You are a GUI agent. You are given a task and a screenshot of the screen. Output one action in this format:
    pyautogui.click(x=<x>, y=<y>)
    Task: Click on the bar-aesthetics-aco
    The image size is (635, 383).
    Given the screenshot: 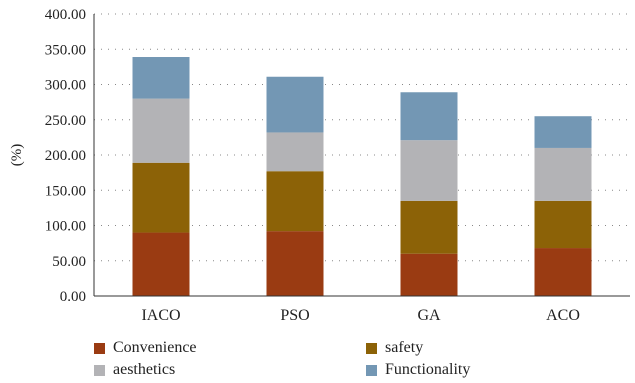 What is the action you would take?
    pyautogui.click(x=563, y=174)
    